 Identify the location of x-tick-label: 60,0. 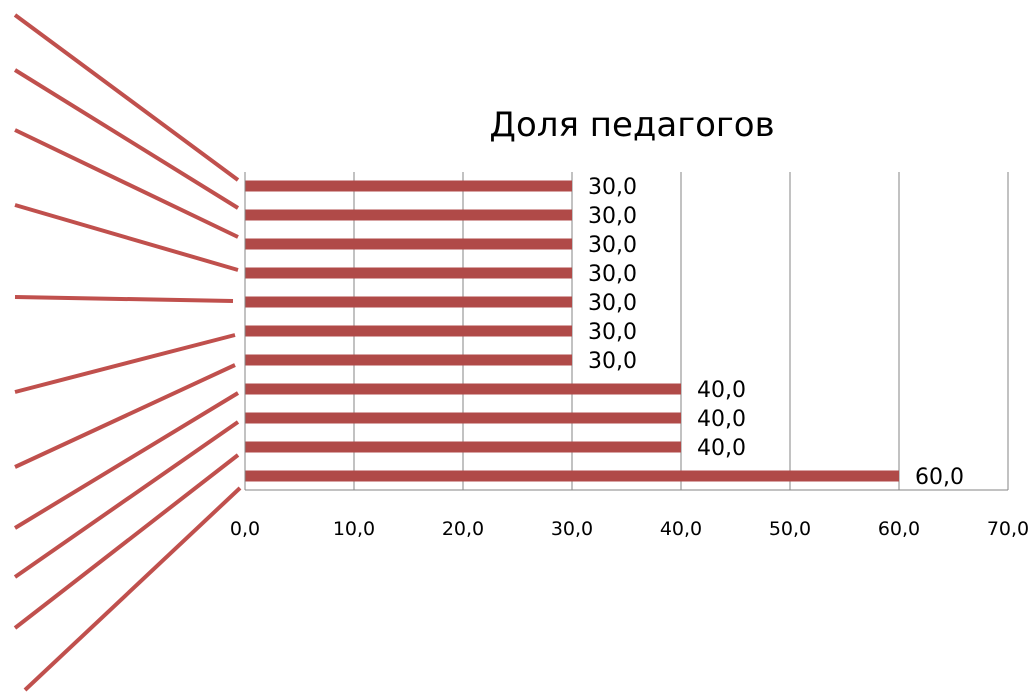
(899, 529).